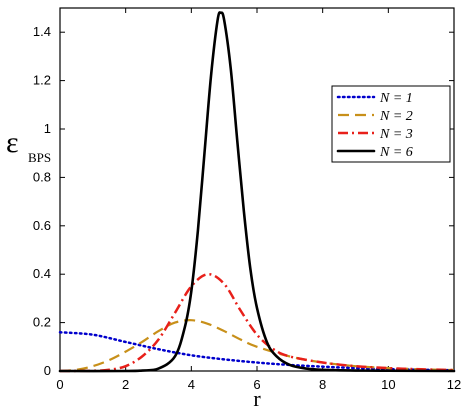 The width and height of the screenshot is (464, 416). Describe the element at coordinates (42, 176) in the screenshot. I see `y-tick-label: 0.8` at that location.